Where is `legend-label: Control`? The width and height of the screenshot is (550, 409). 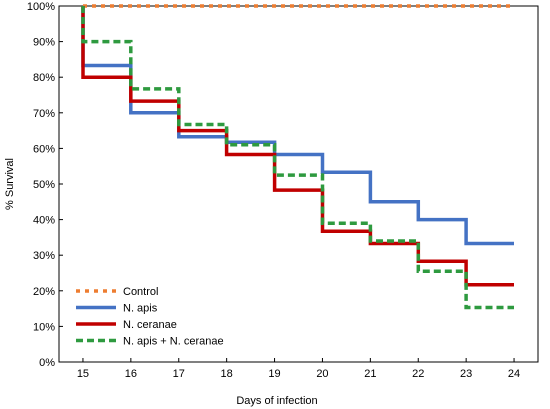
legend-label: Control is located at coordinates (140, 292).